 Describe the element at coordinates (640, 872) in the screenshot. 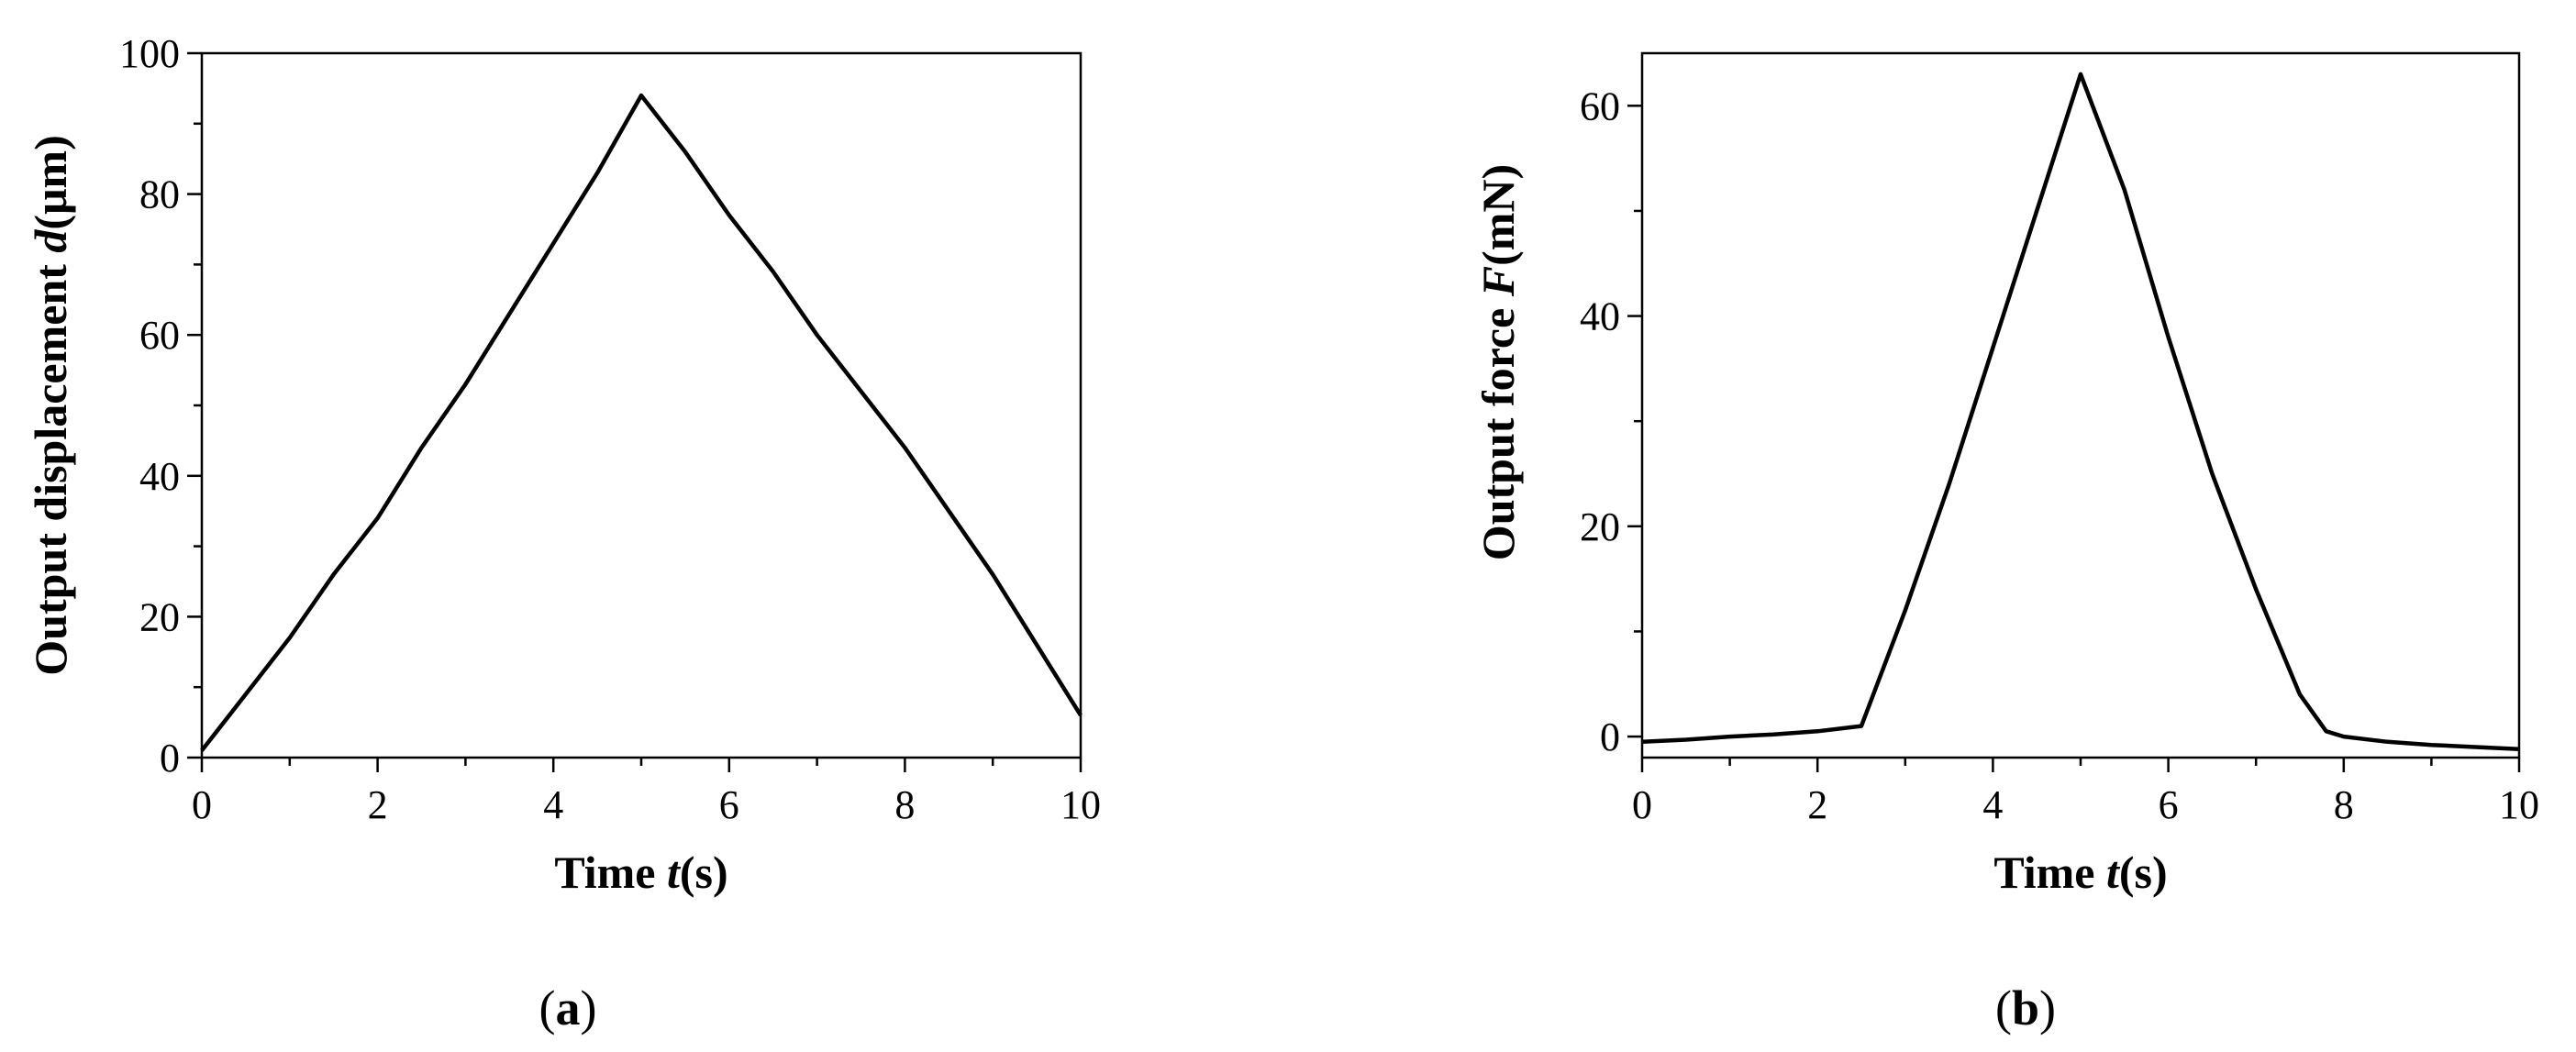

I see `x-axis-title-a: Time t(s)` at that location.